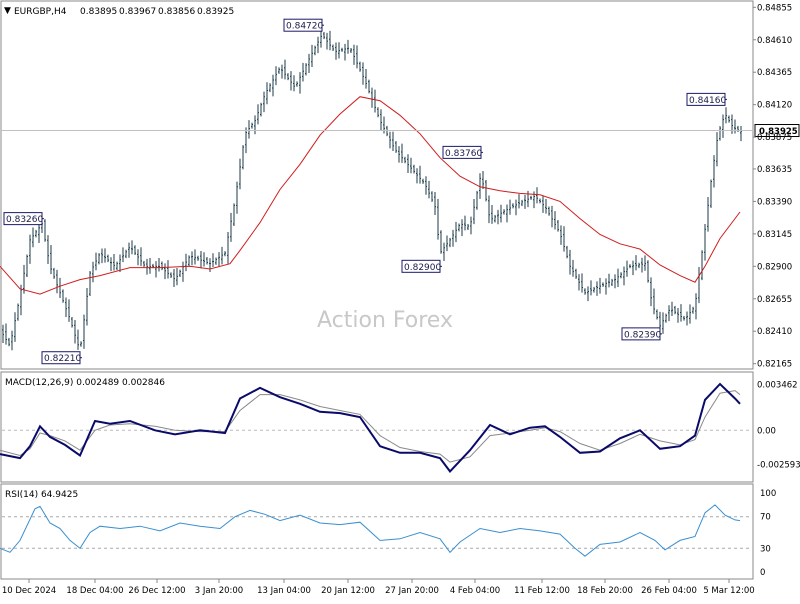 Image resolution: width=800 pixels, height=604 pixels. What do you see at coordinates (774, 235) in the screenshot?
I see `price-y-tick-label: 0.83145` at bounding box center [774, 235].